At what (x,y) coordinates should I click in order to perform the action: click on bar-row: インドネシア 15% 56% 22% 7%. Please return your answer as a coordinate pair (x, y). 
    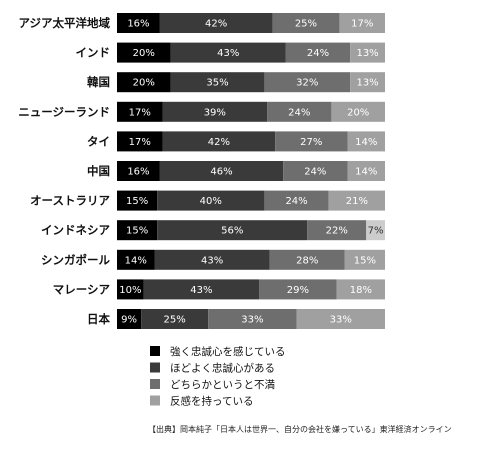
    Looking at the image, I should click on (213, 230).